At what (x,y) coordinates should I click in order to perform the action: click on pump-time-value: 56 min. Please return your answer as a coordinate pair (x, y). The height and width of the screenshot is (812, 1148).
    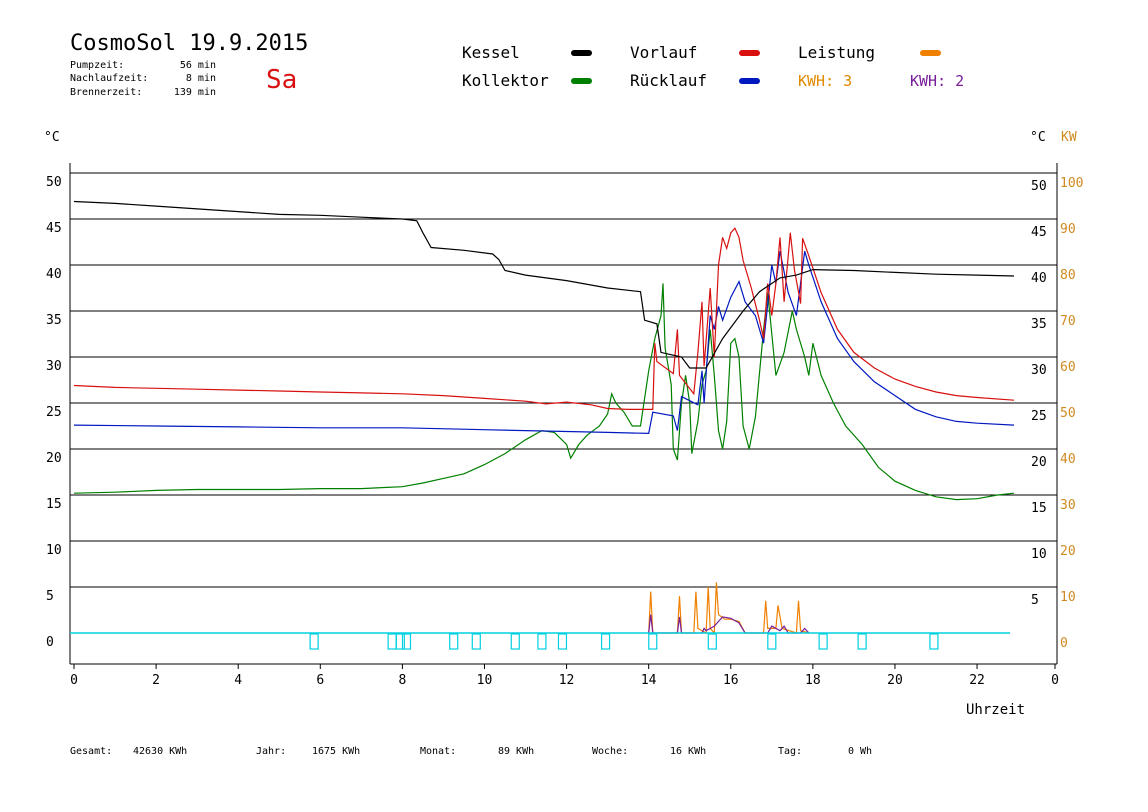
    Looking at the image, I should click on (198, 65).